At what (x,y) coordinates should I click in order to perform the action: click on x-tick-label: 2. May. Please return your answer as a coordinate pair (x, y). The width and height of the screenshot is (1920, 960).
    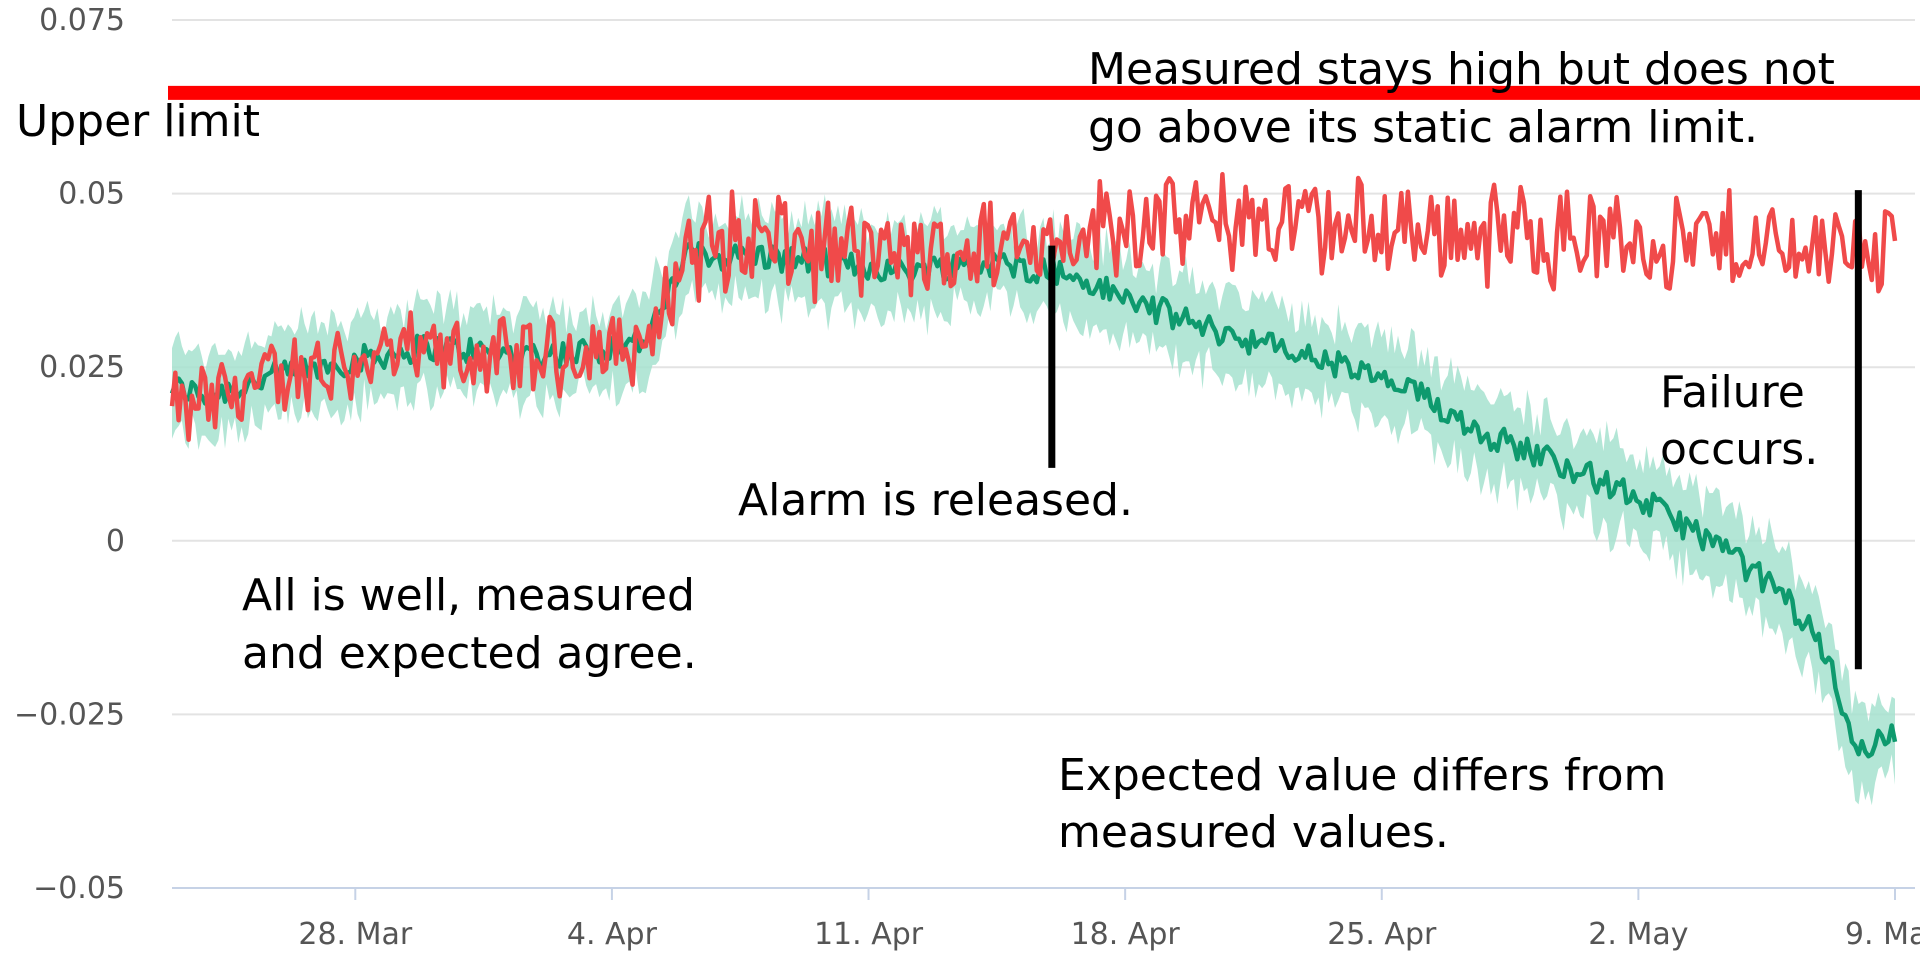
    Looking at the image, I should click on (1638, 934).